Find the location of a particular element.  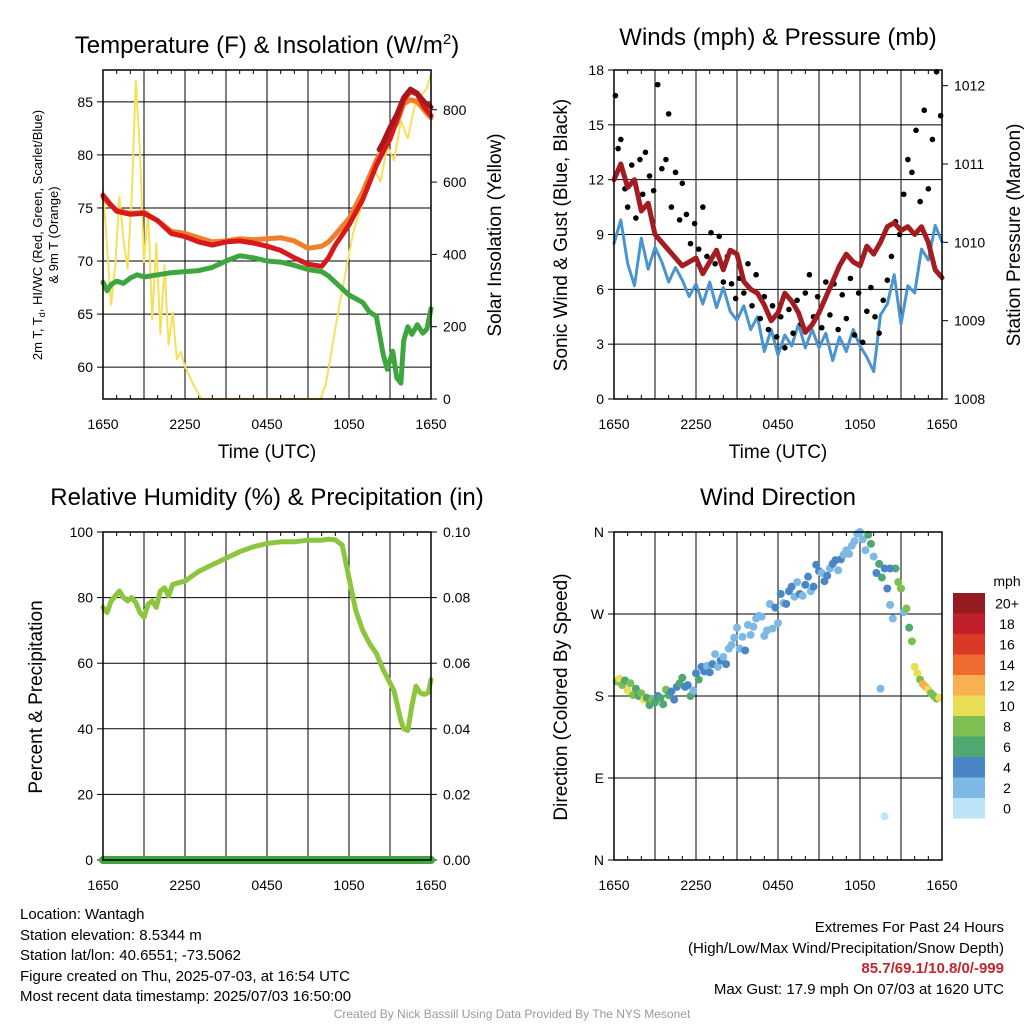

legend-label: 16 is located at coordinates (1007, 644).